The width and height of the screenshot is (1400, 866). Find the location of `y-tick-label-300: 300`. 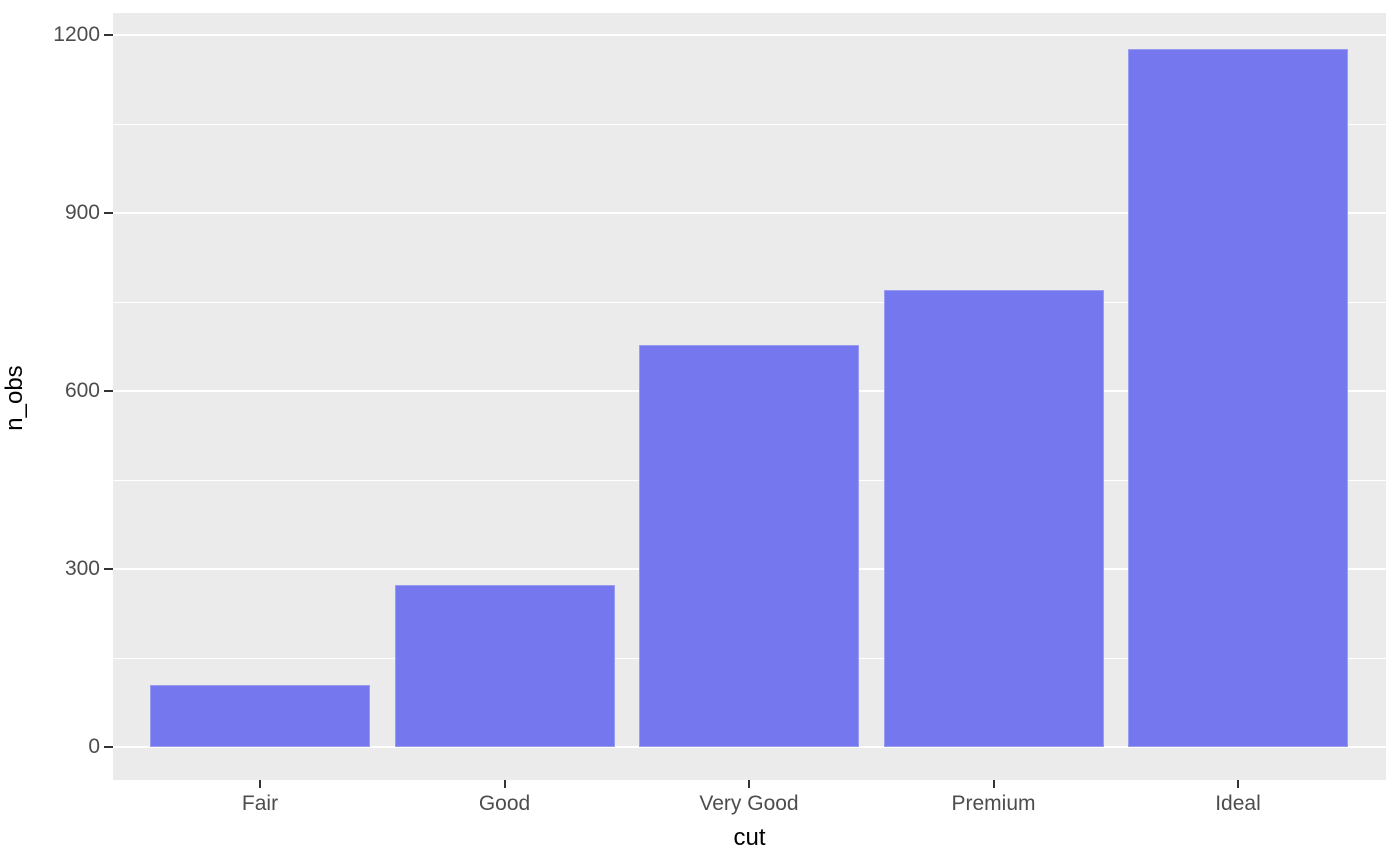

y-tick-label-300: 300 is located at coordinates (82, 568).